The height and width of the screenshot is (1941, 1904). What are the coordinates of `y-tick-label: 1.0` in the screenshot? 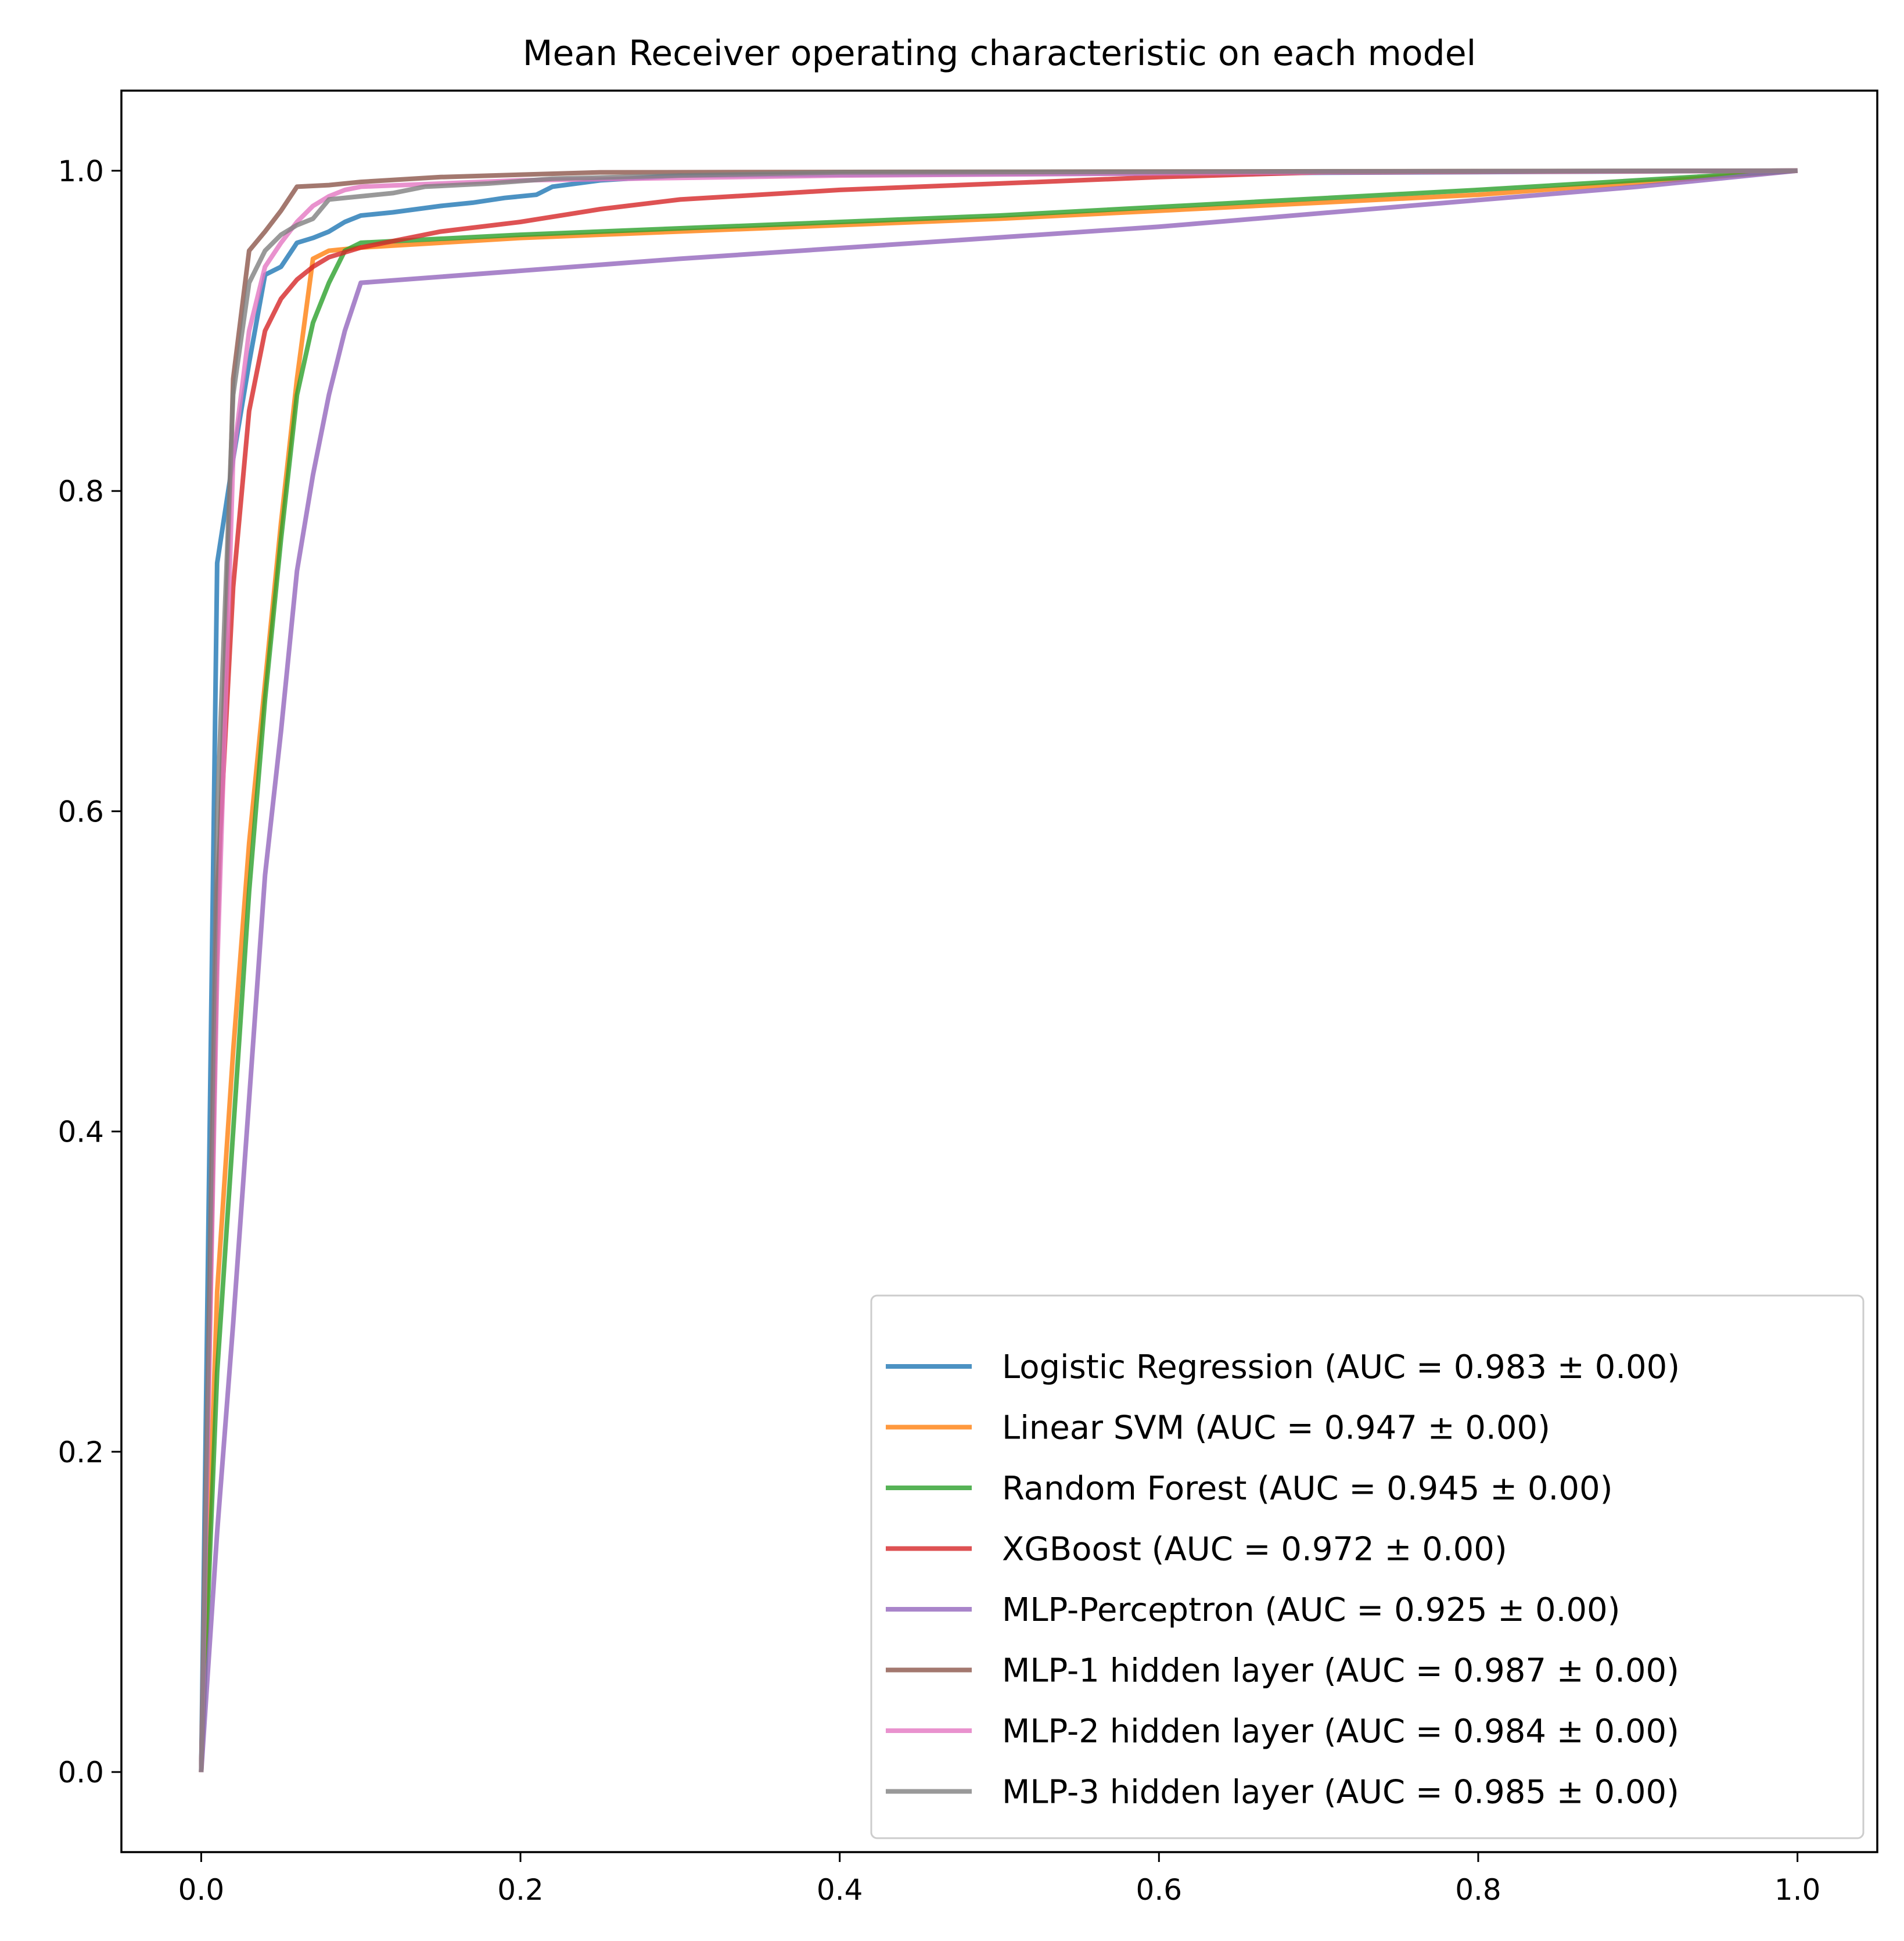 It's located at (81, 171).